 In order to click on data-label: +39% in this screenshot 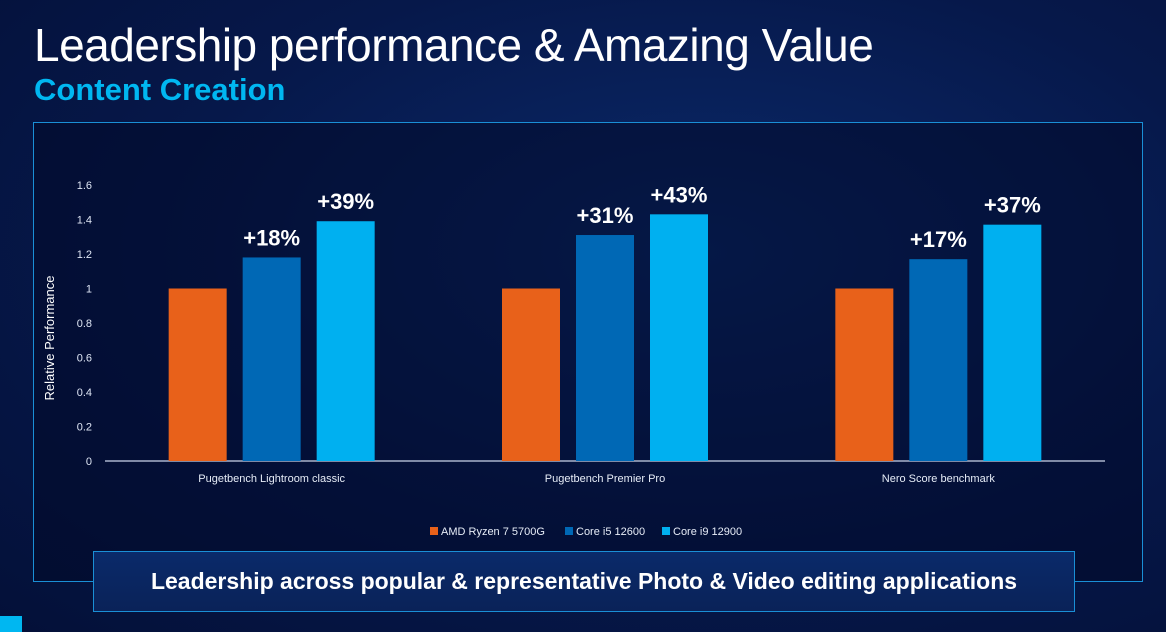, I will do `click(345, 201)`.